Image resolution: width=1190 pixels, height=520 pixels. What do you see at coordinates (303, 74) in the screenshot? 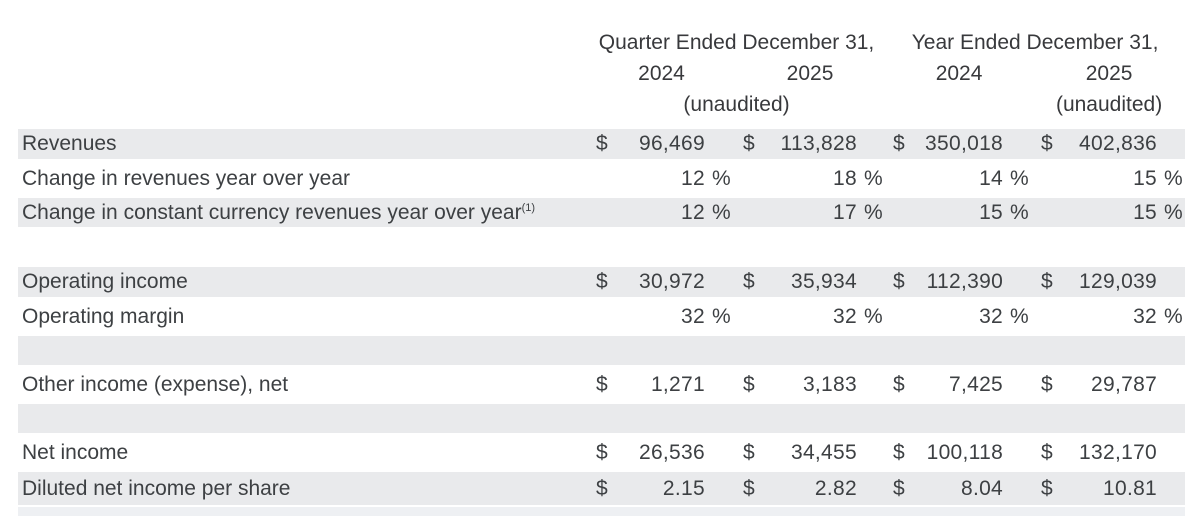
I see `header-spacer` at bounding box center [303, 74].